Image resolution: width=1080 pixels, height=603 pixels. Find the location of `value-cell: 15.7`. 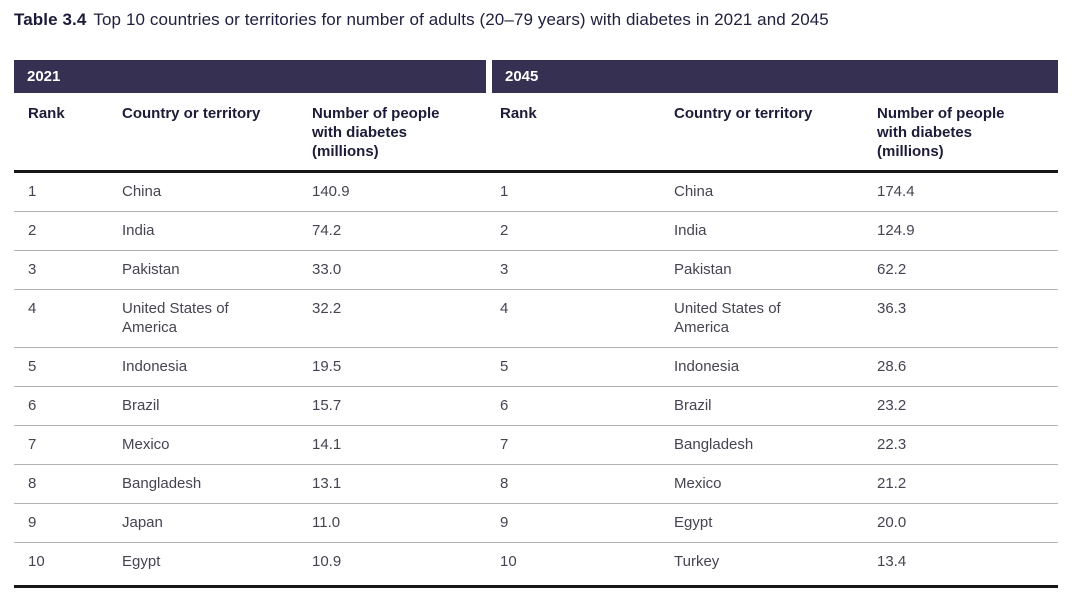

value-cell: 15.7 is located at coordinates (327, 405).